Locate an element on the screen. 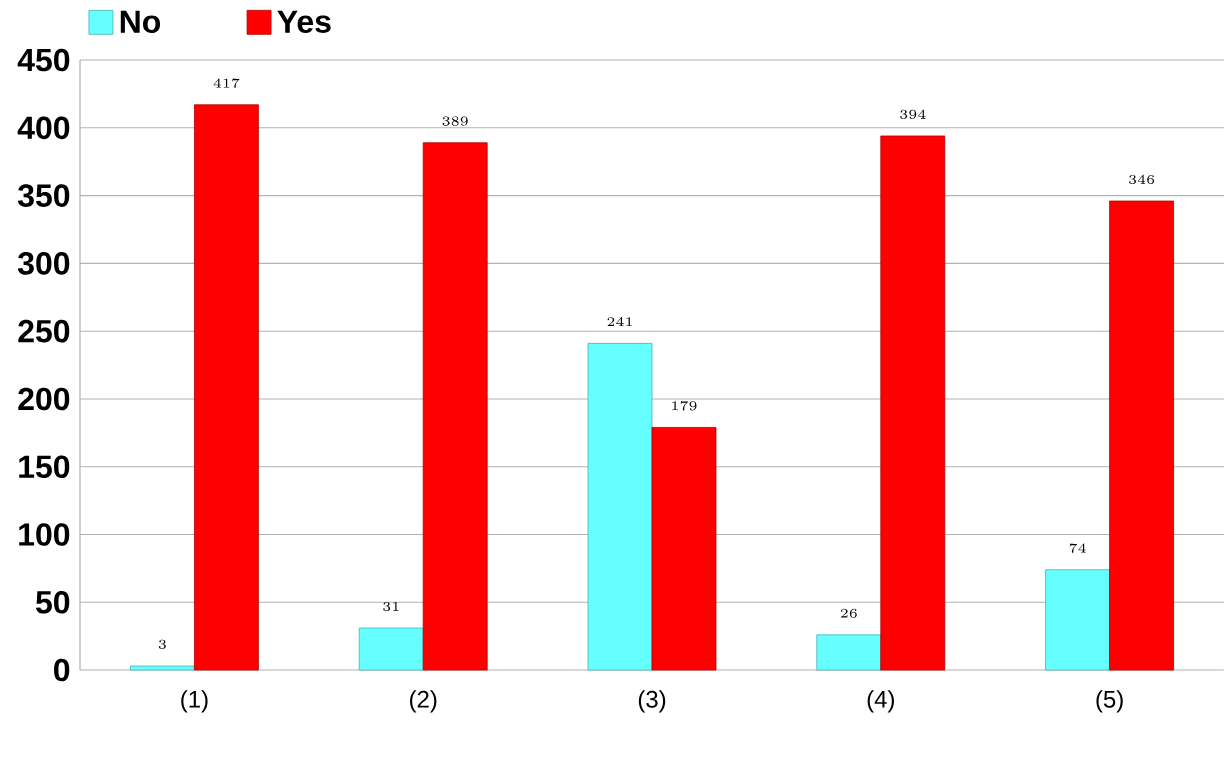 The width and height of the screenshot is (1228, 762). y-tick-label: 450 is located at coordinates (43, 60).